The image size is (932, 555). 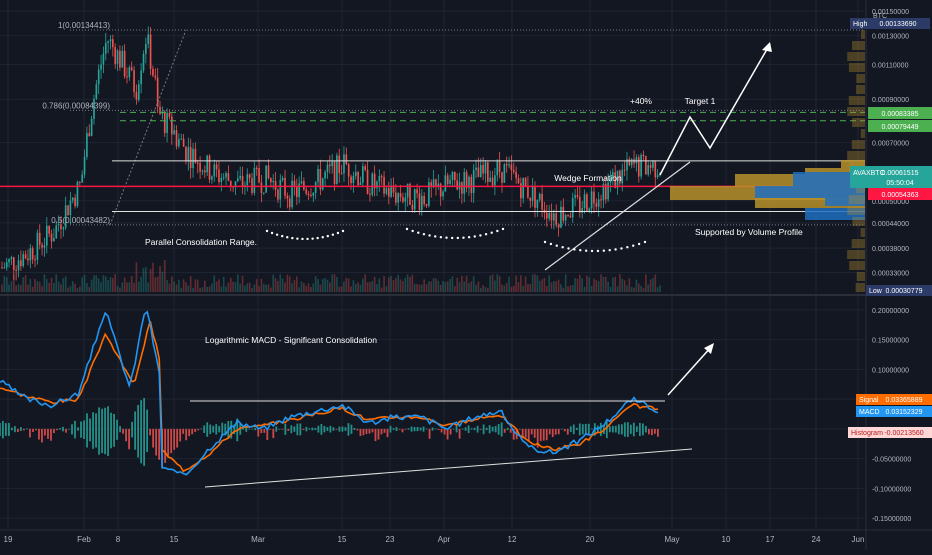 What do you see at coordinates (84, 539) in the screenshot?
I see `x-tick-label: Feb` at bounding box center [84, 539].